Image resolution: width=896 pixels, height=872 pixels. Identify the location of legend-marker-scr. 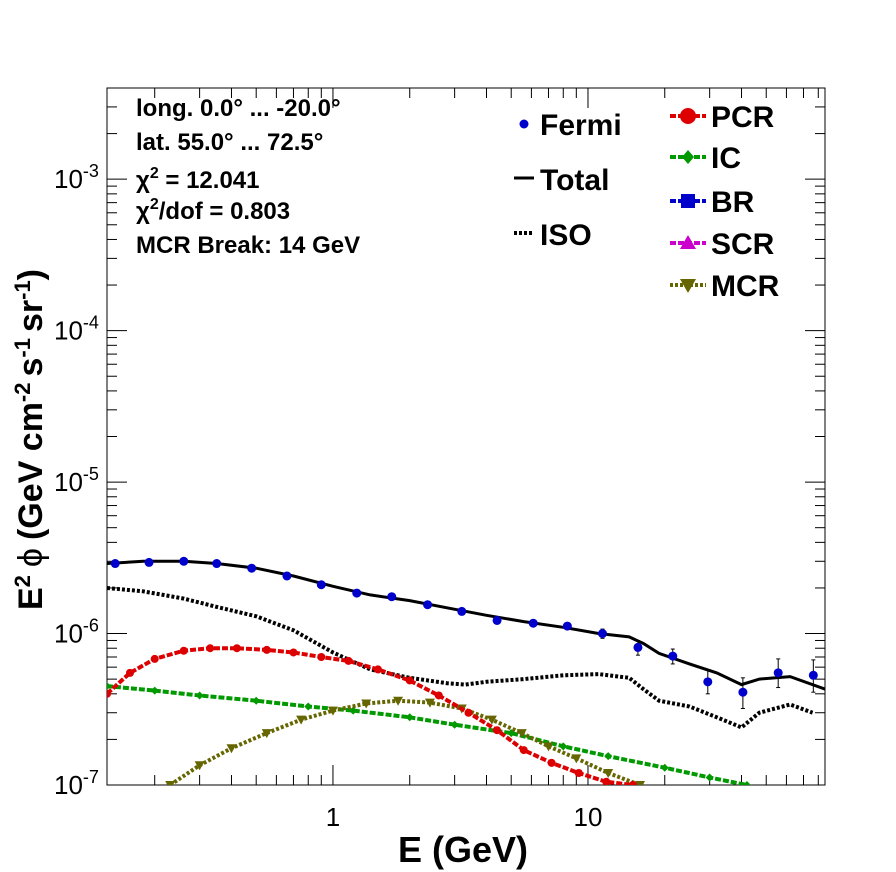
(688, 242).